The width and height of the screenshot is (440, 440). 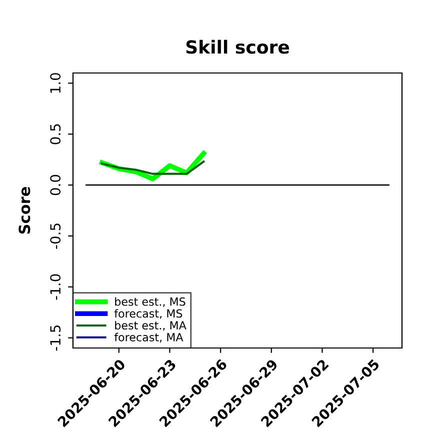 What do you see at coordinates (152, 167) in the screenshot?
I see `line-series` at bounding box center [152, 167].